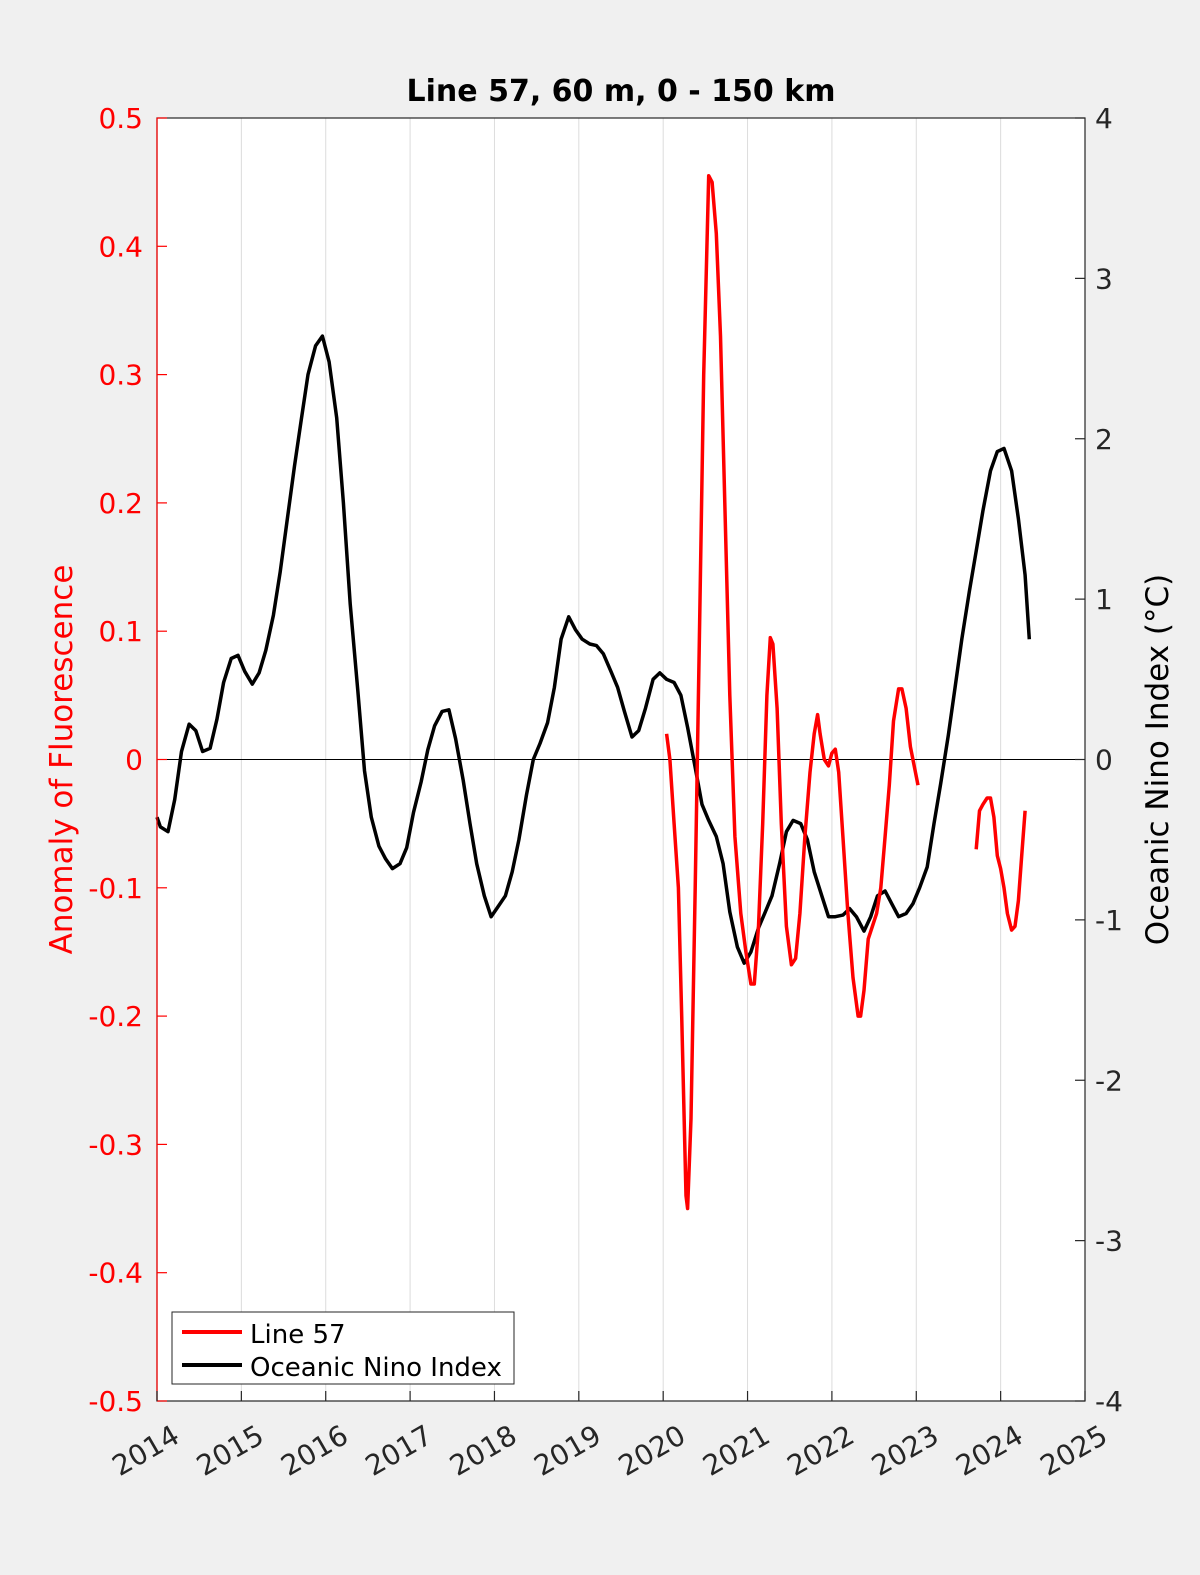 The image size is (1200, 1575). Describe the element at coordinates (1109, 1241) in the screenshot. I see `right-tick-label: -3` at that location.